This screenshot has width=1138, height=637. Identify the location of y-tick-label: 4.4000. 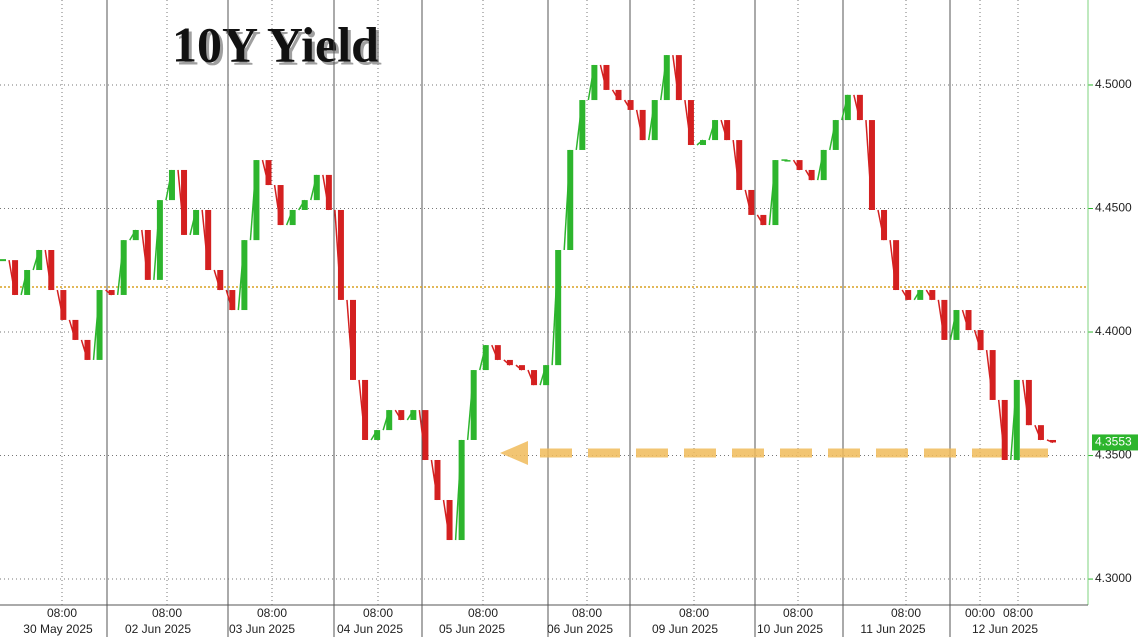
(1113, 331).